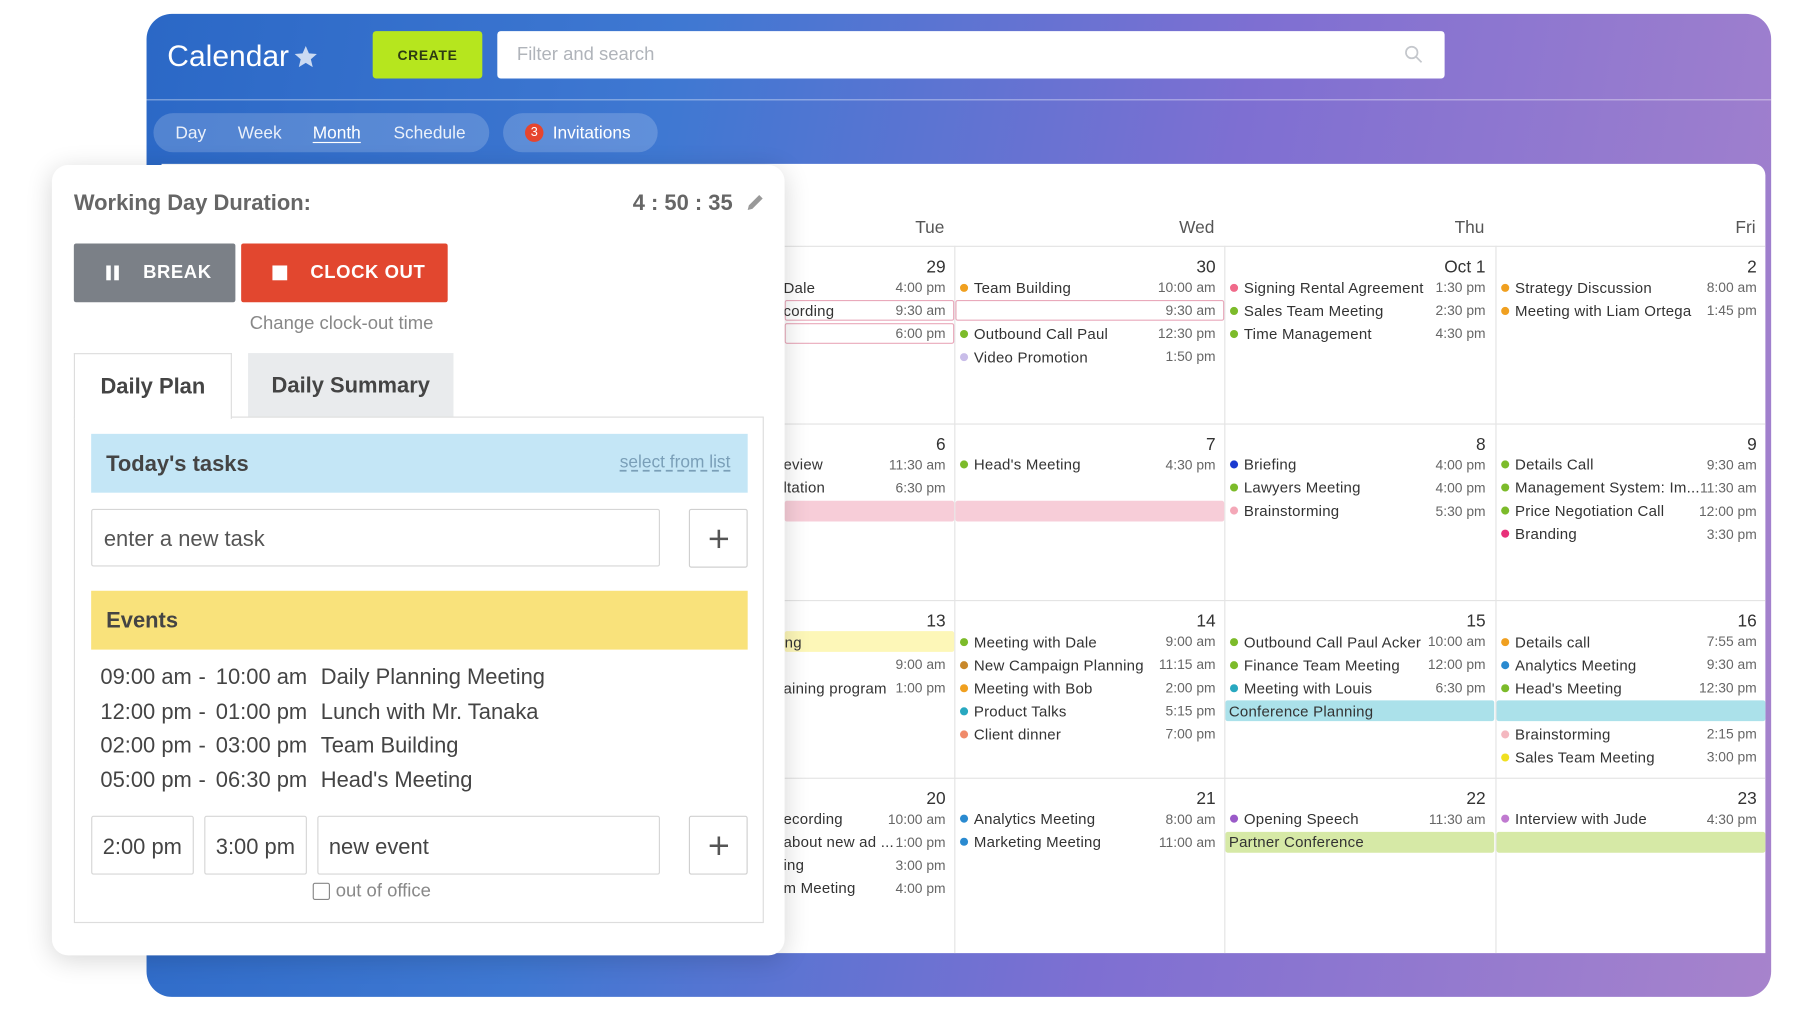 The height and width of the screenshot is (1019, 1800). Describe the element at coordinates (1589, 510) in the screenshot. I see `event-name: Price Negotiation Call` at that location.